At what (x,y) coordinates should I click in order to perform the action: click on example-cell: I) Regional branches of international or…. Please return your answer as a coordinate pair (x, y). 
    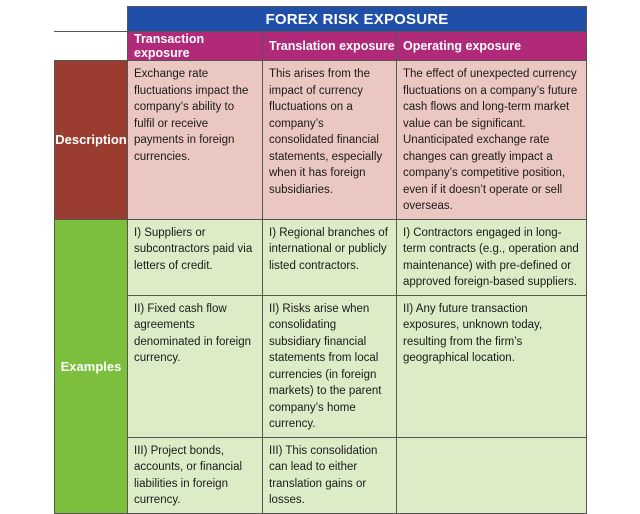
    Looking at the image, I should click on (329, 257).